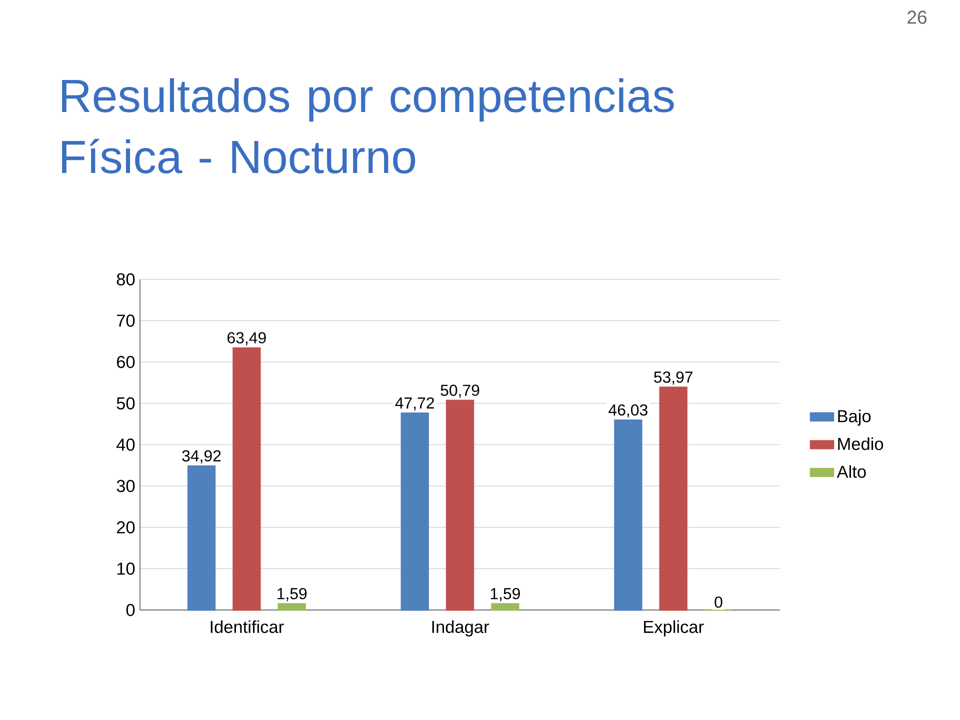  What do you see at coordinates (674, 628) in the screenshot?
I see `x-tick-label: Explicar` at bounding box center [674, 628].